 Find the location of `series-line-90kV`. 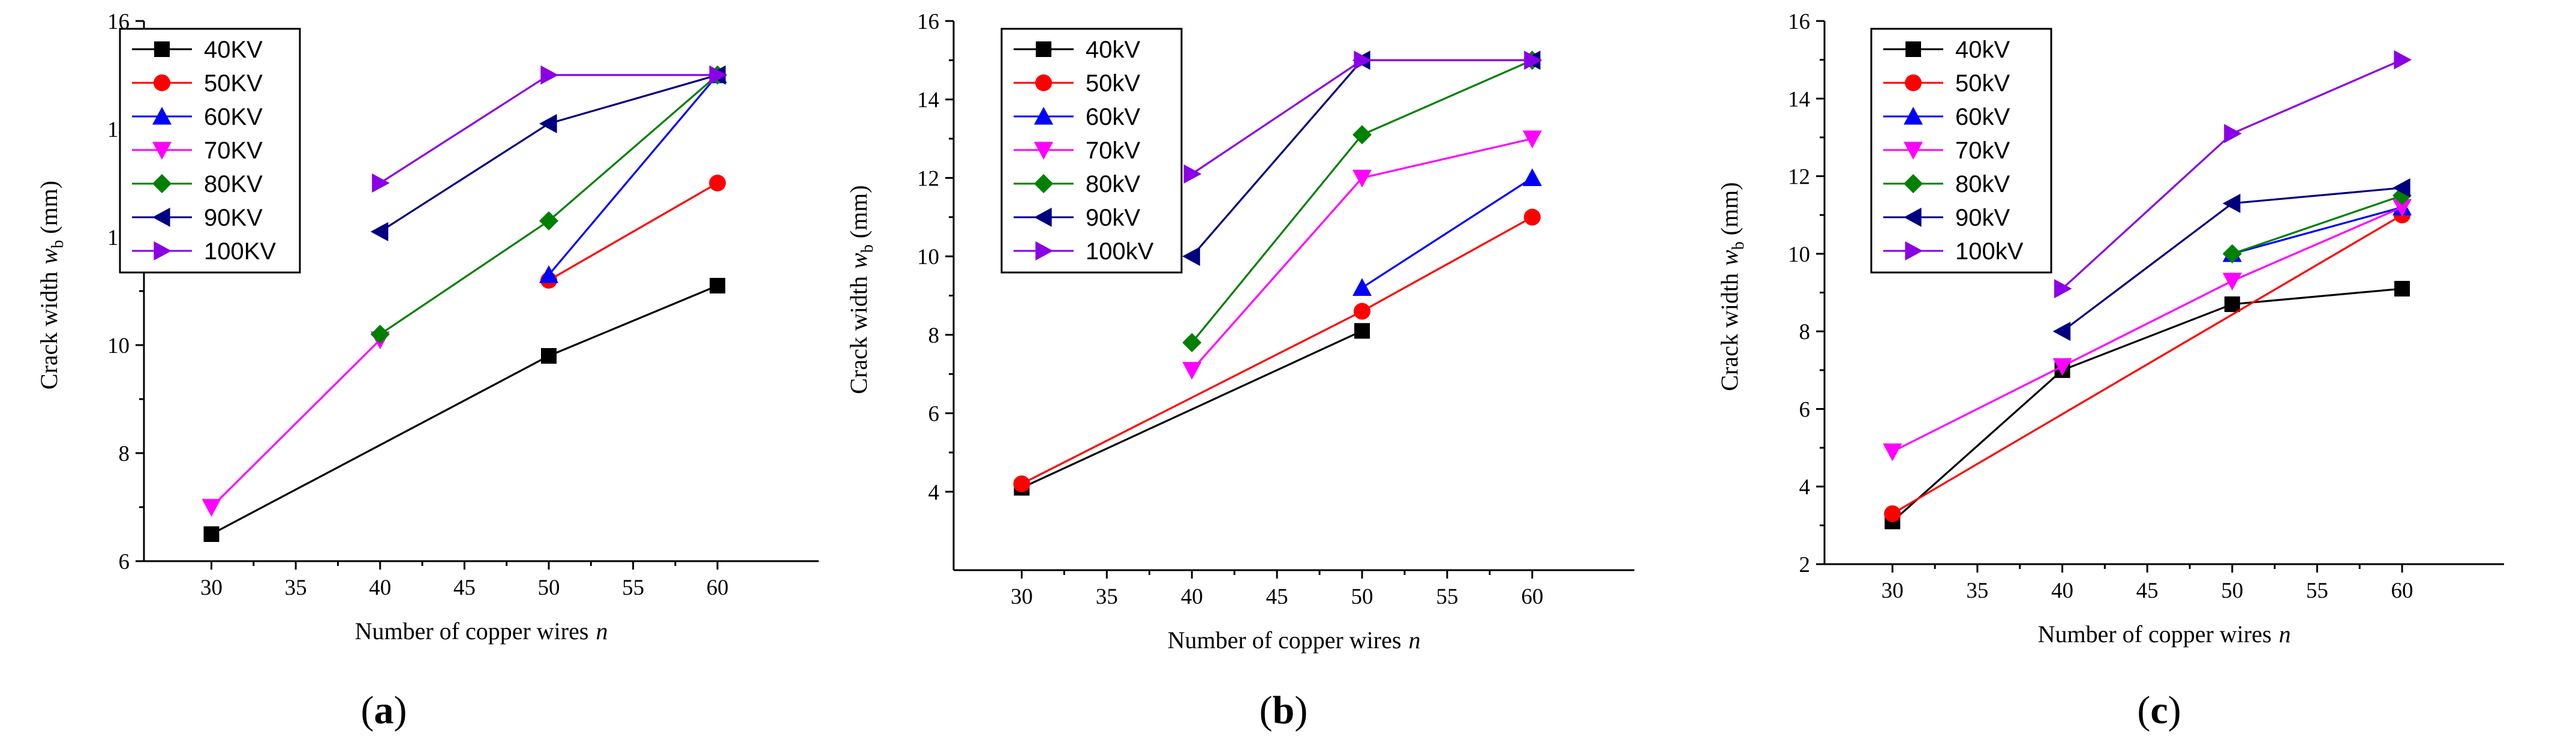

series-line-90kV is located at coordinates (1361, 158).